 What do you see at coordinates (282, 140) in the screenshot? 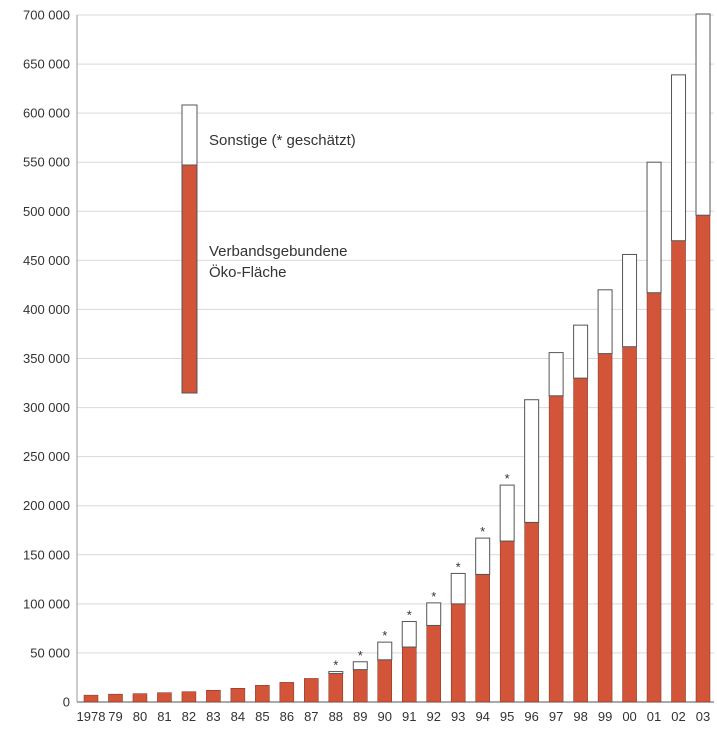
I see `legend-label-sonstige: Sonstige (* geschätzt)` at bounding box center [282, 140].